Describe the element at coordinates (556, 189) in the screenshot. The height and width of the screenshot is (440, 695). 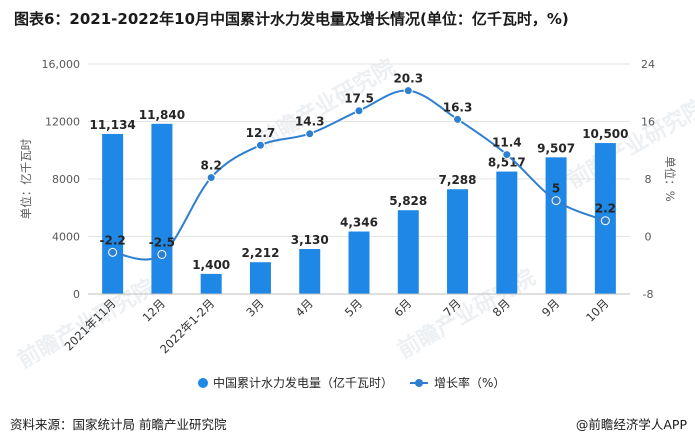
I see `line-value-label: 5` at that location.